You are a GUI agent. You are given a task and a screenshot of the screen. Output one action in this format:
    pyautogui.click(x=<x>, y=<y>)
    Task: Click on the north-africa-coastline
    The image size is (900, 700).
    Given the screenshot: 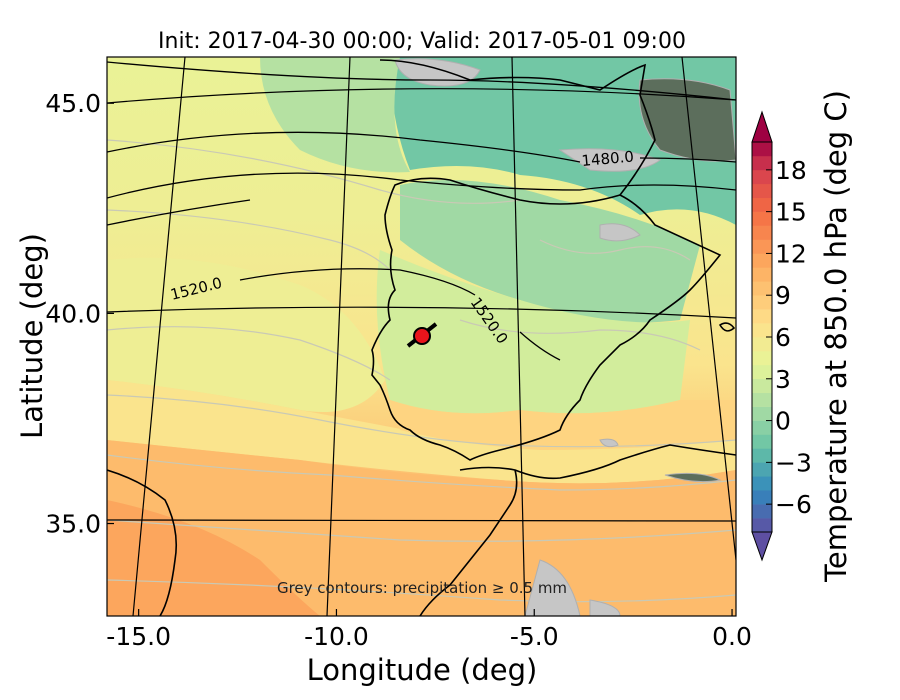 What is the action you would take?
    pyautogui.click(x=577, y=530)
    